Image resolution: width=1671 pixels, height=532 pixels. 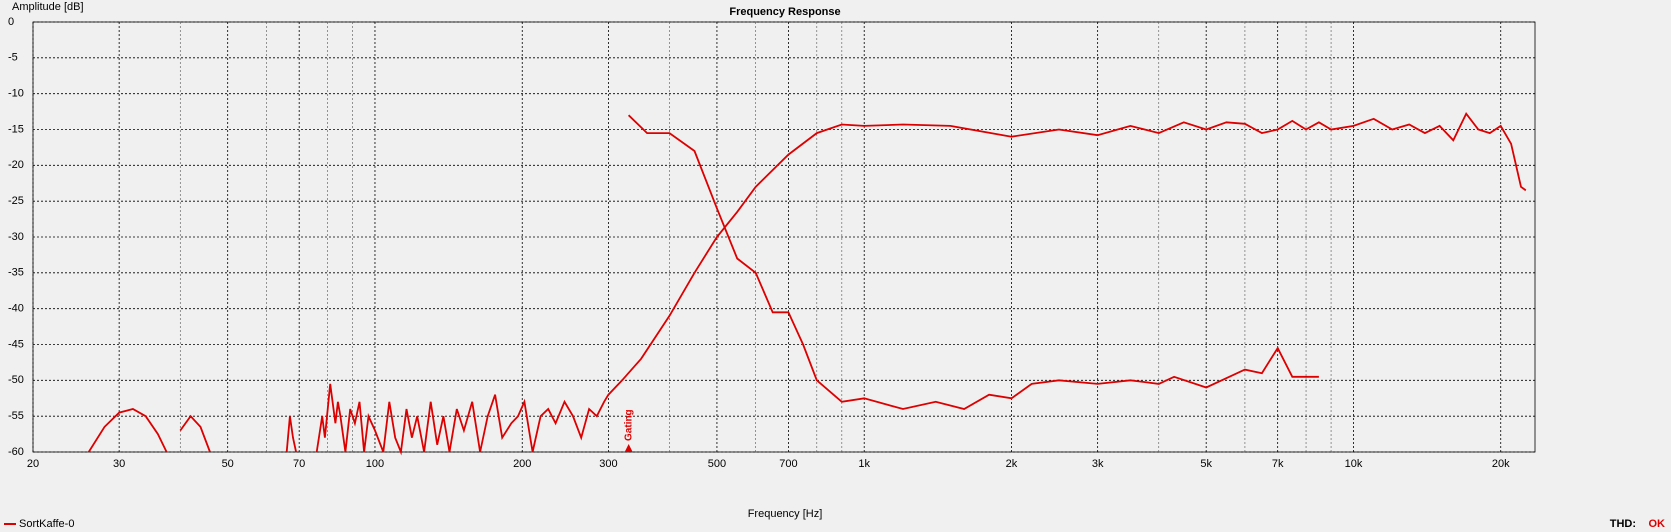 What do you see at coordinates (16, 165) in the screenshot?
I see `y-tick-label: -20` at bounding box center [16, 165].